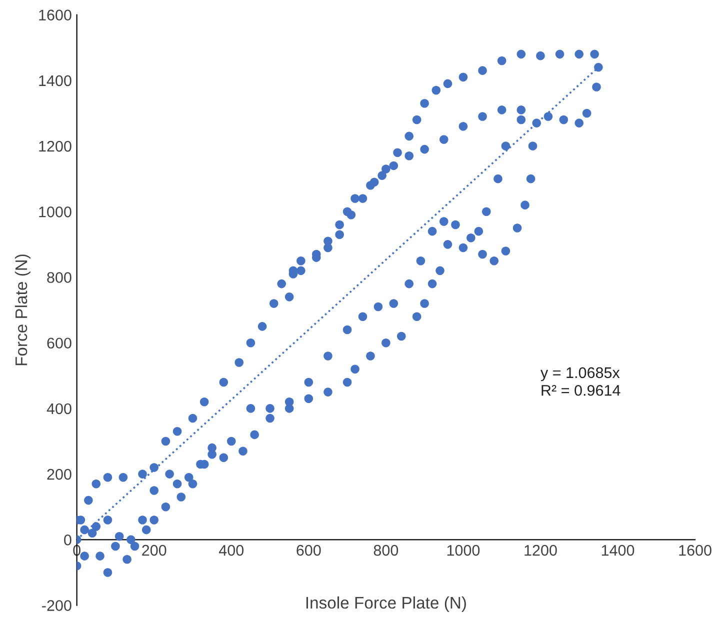  What do you see at coordinates (59, 408) in the screenshot?
I see `y-tick-label: 400` at bounding box center [59, 408].